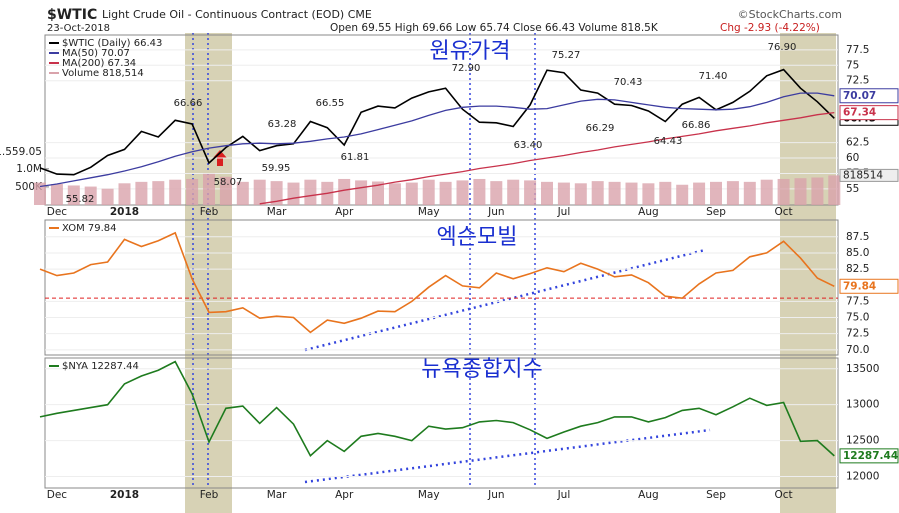  What do you see at coordinates (782, 47) in the screenshot?
I see `price-annotation: 76.90` at bounding box center [782, 47].